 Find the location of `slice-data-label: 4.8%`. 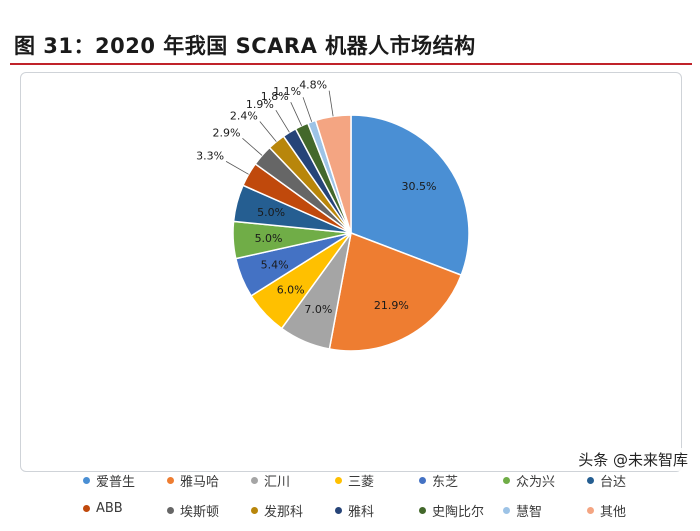

slice-data-label: 4.8% is located at coordinates (313, 85).